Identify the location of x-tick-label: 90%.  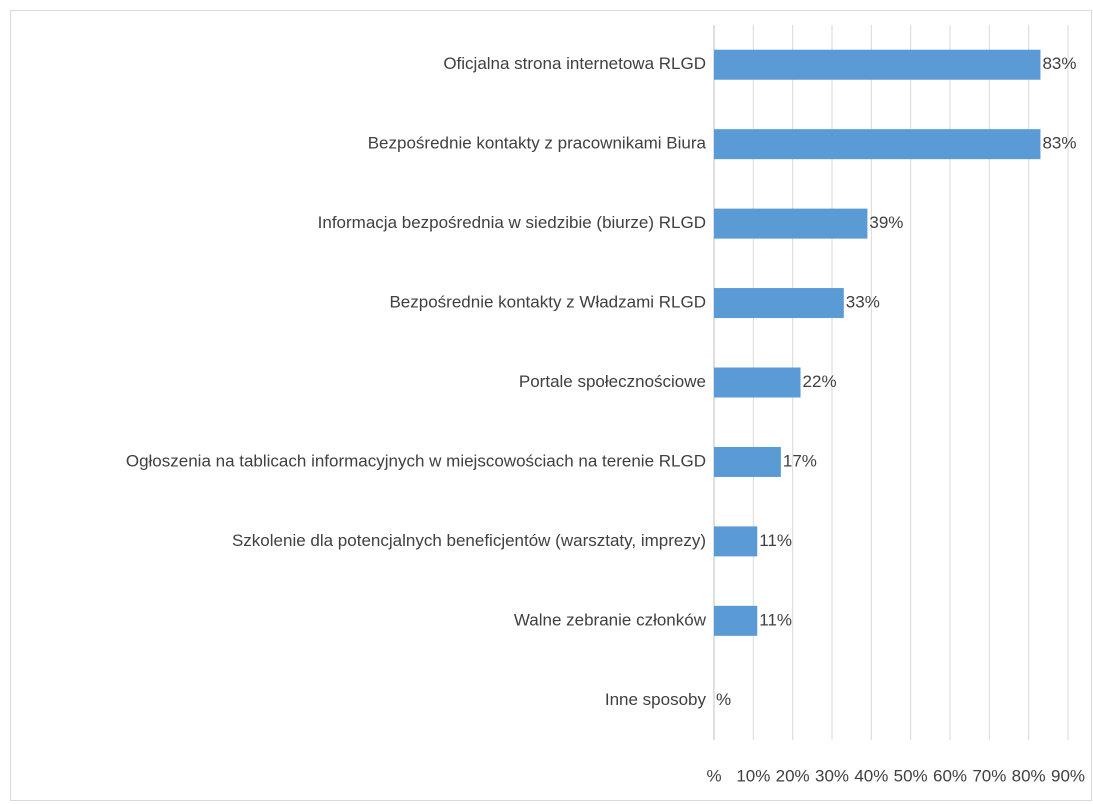
(1068, 775).